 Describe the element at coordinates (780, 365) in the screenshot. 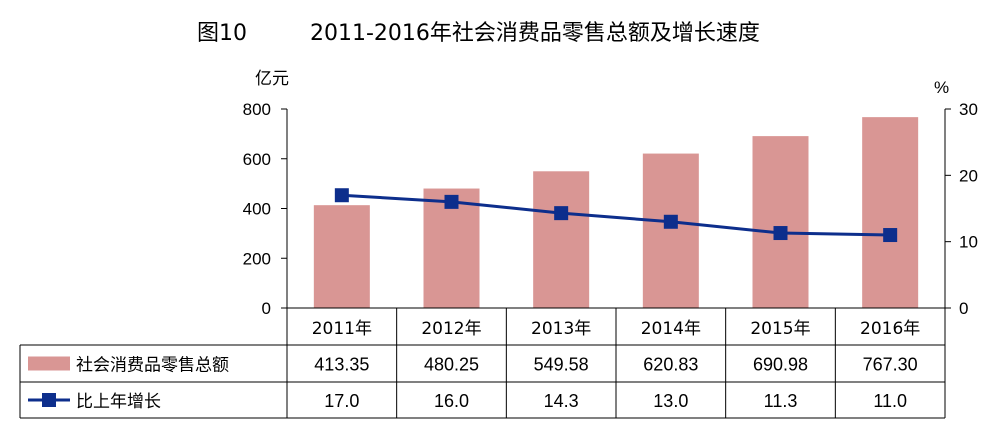

I see `retail-value-cell-4: 690.98` at that location.